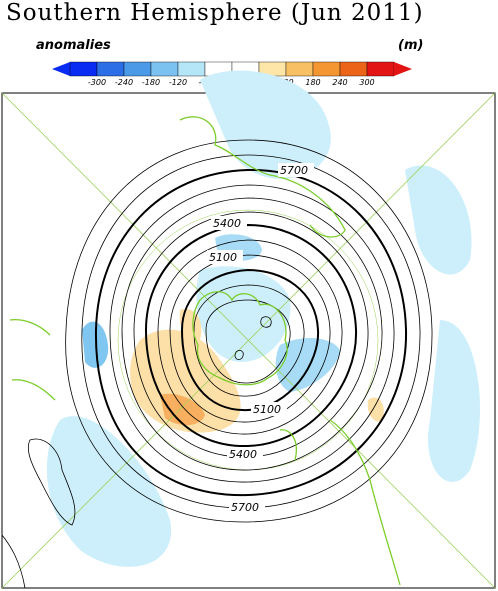  I want to click on landmass-outlines, so click(38, 513).